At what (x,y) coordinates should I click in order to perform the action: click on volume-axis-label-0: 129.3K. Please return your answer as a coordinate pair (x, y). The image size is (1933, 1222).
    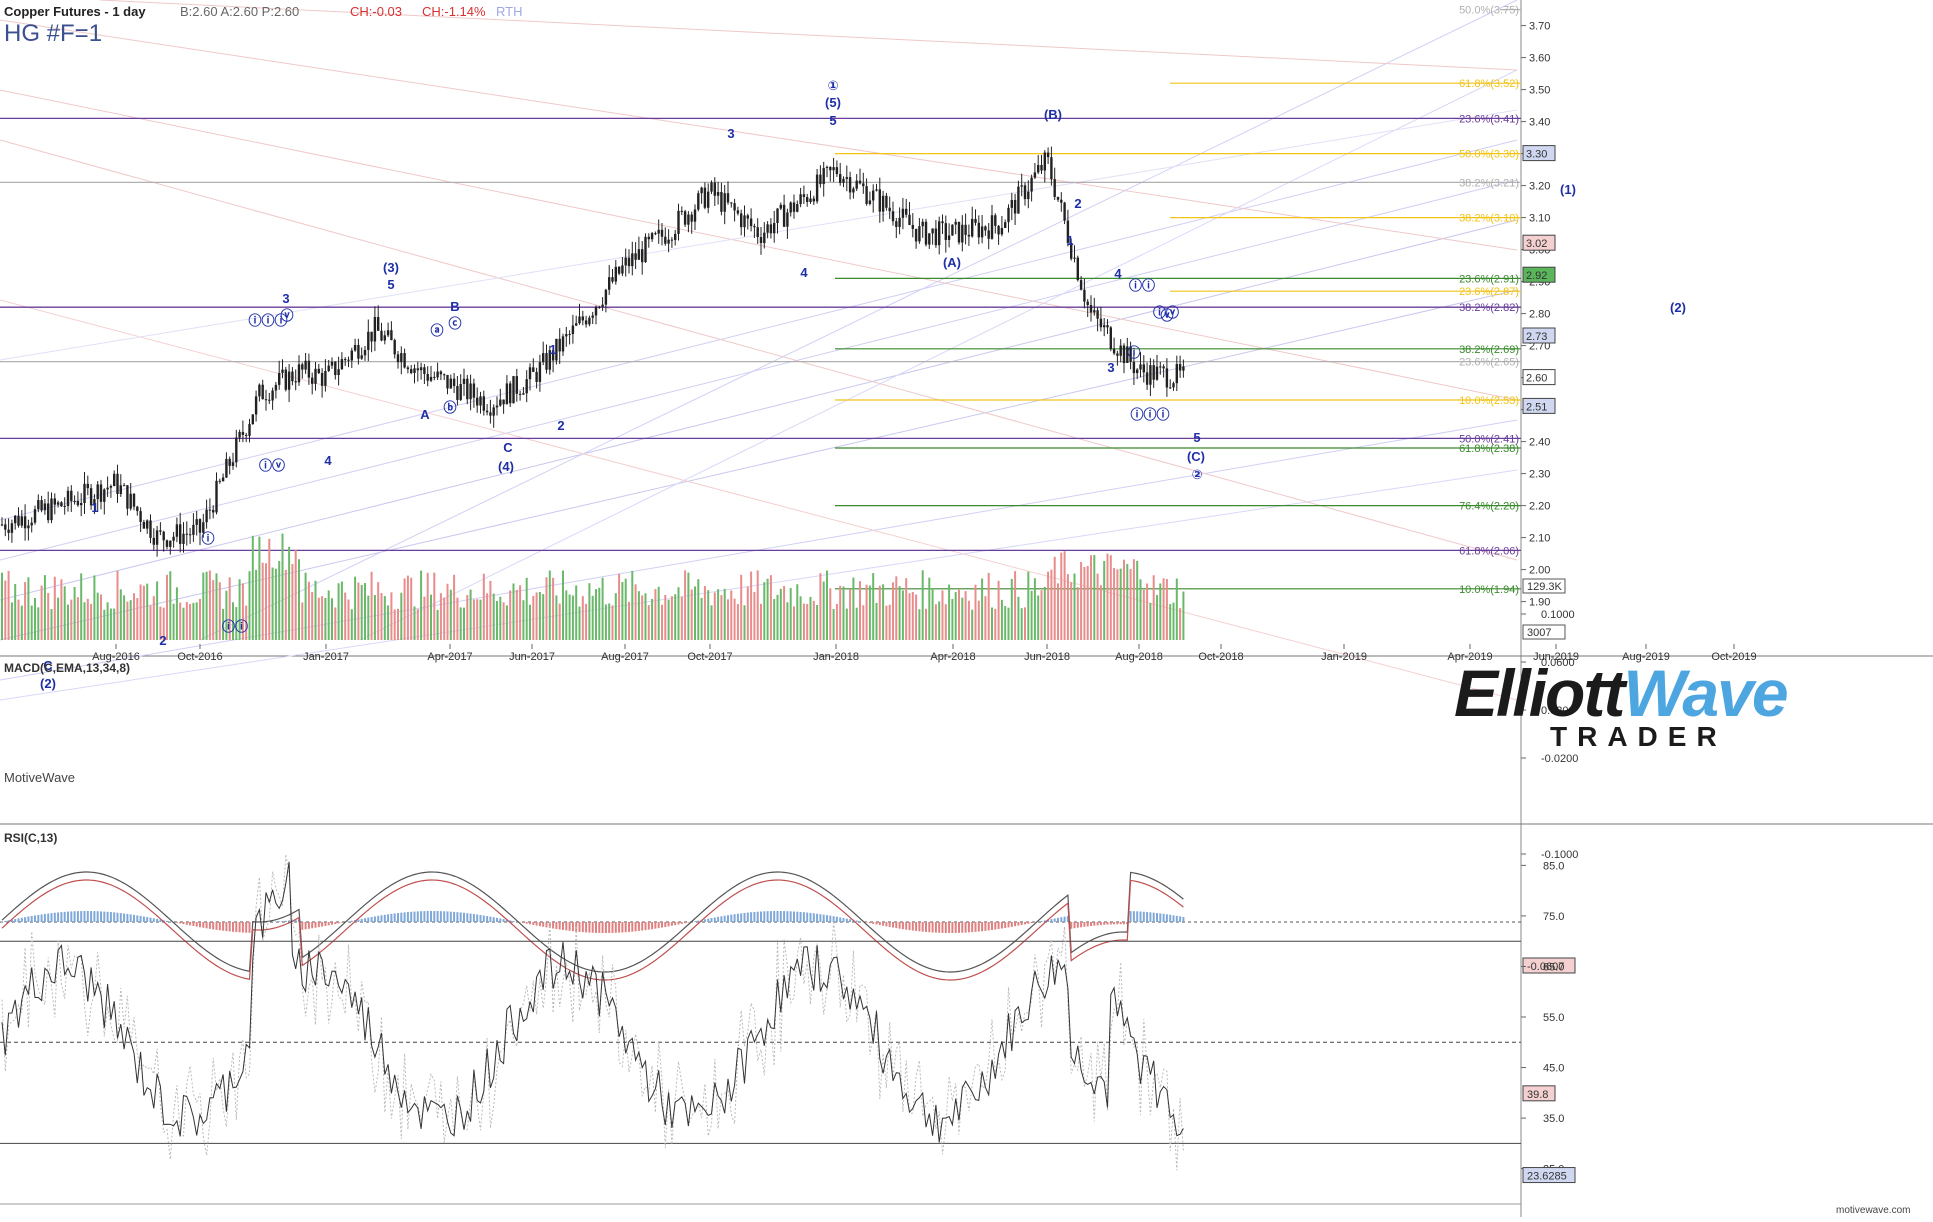
    Looking at the image, I should click on (1545, 587).